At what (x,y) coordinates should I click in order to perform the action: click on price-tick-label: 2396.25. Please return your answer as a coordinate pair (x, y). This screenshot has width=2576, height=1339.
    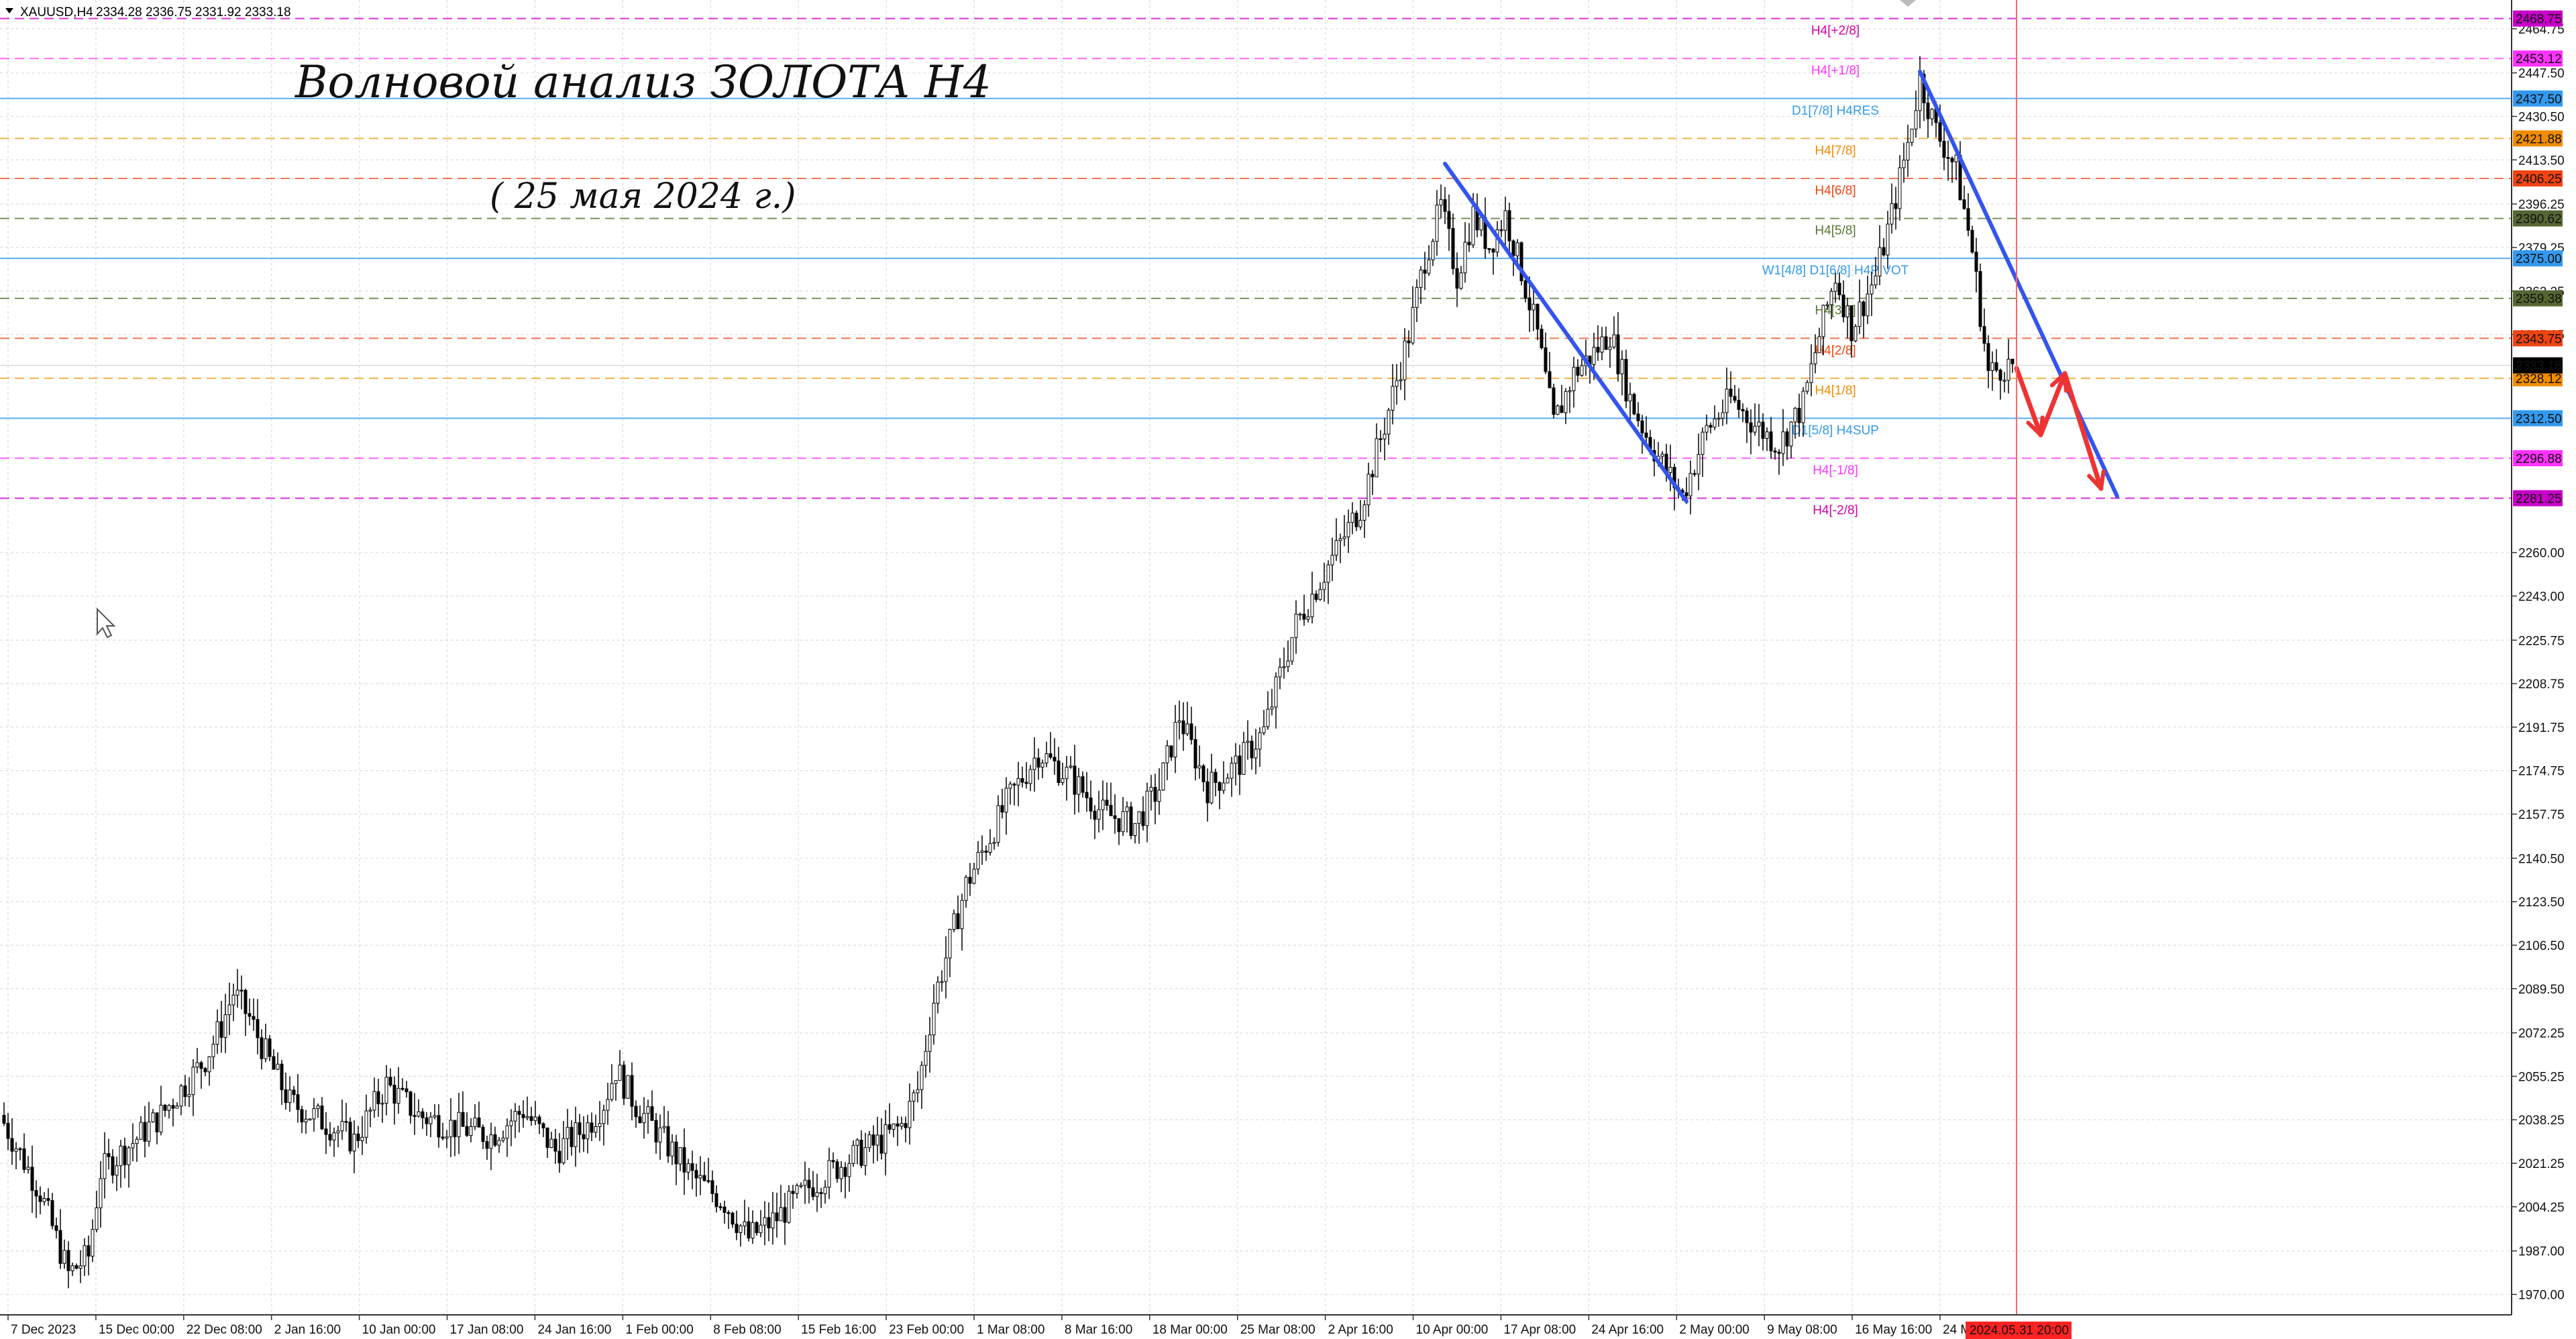
    Looking at the image, I should click on (2541, 205).